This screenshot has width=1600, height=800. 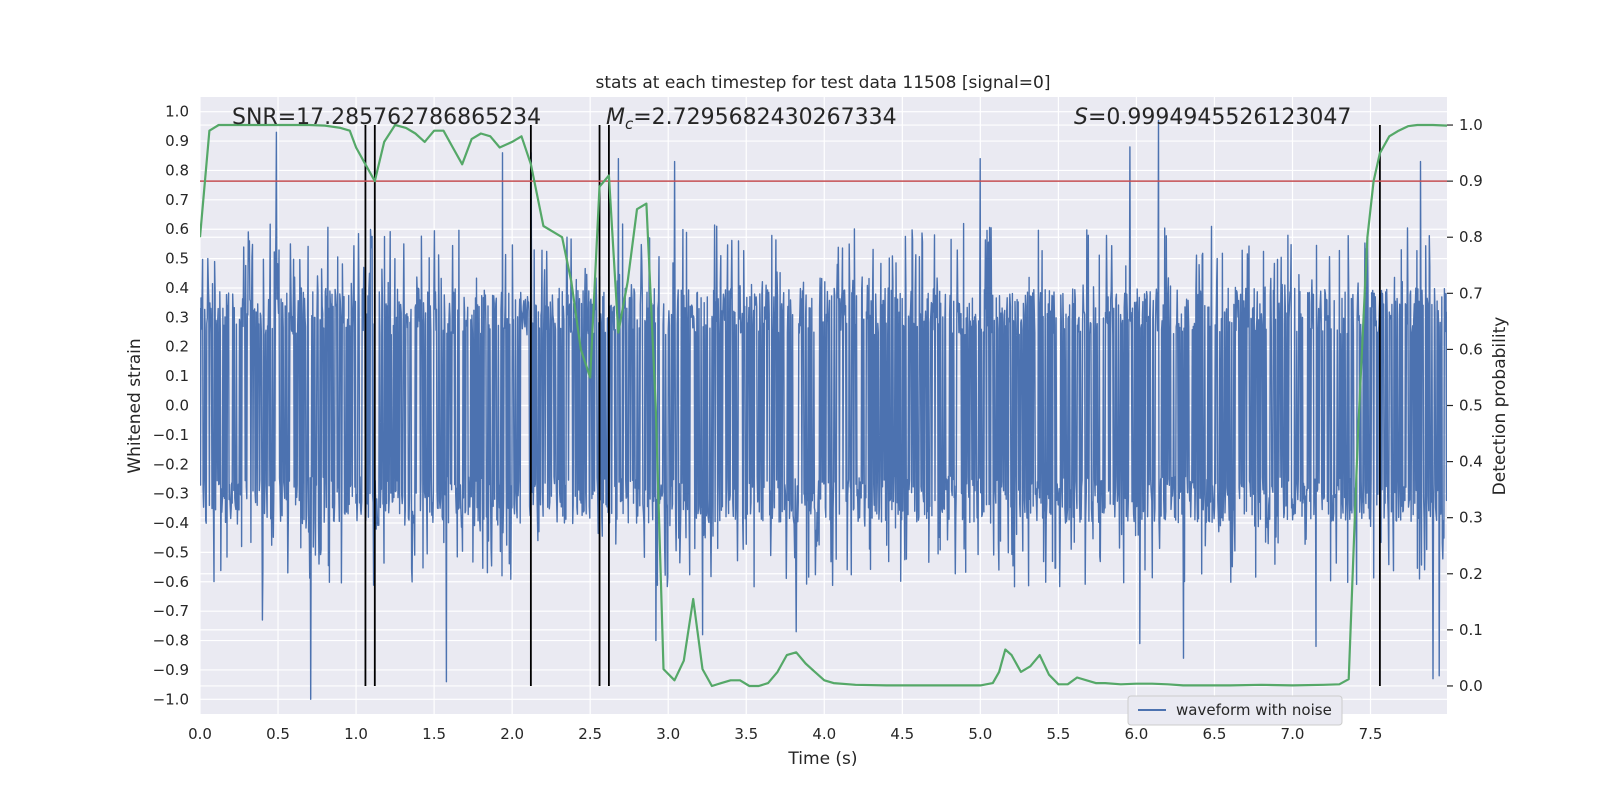 I want to click on x-tick-label: 6.5, so click(x=1215, y=734).